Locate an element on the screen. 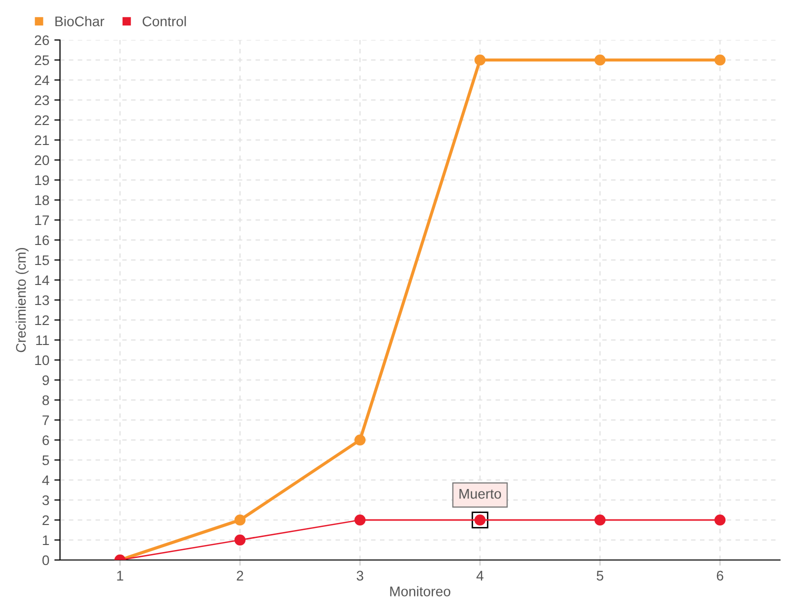 The height and width of the screenshot is (600, 800). y-tick-label: 14 is located at coordinates (42, 280).